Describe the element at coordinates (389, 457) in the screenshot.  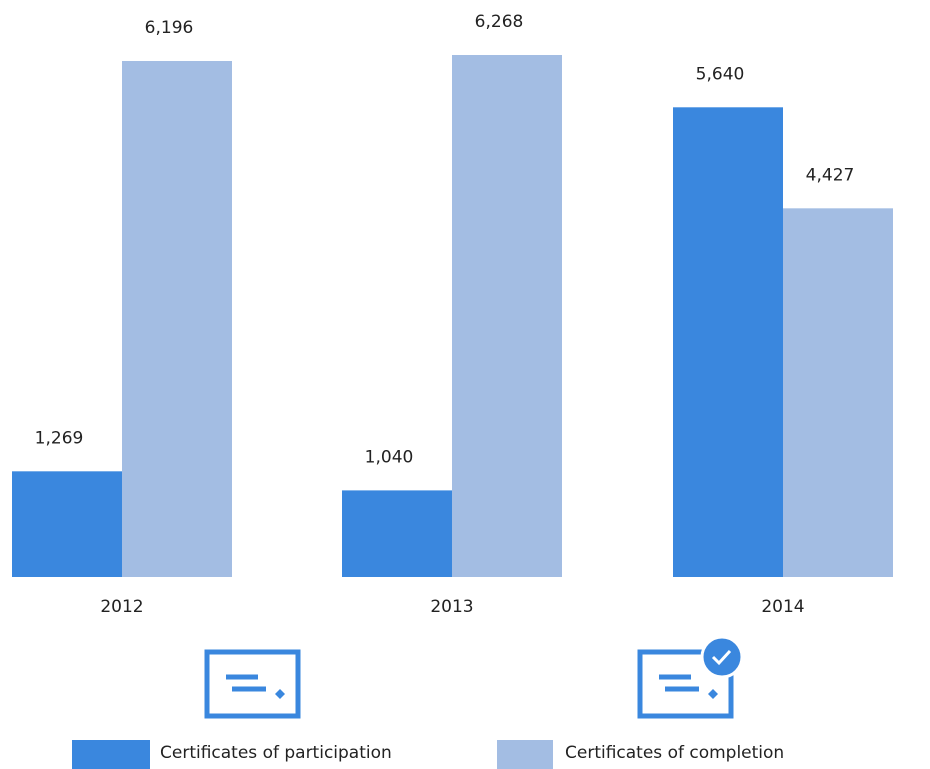
I see `value-label: 1,040` at that location.